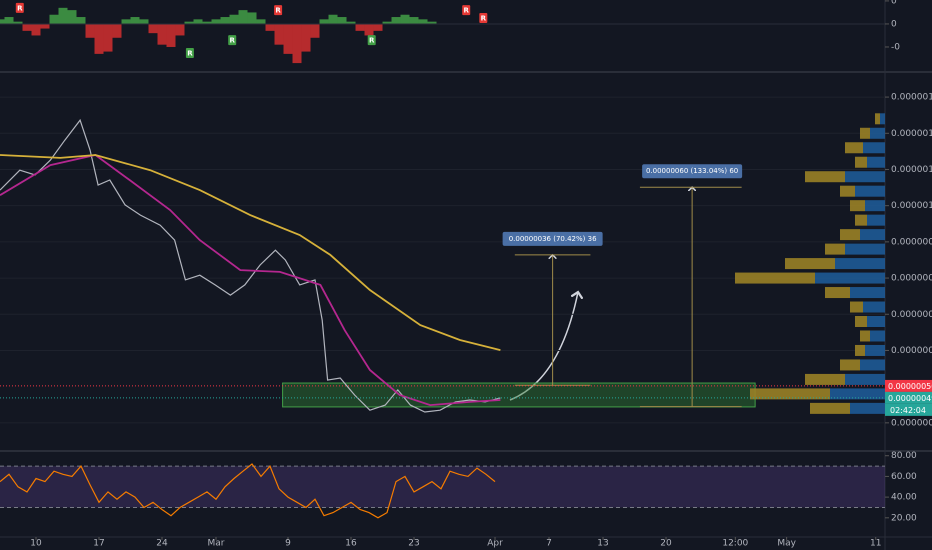 This screenshot has height=550, width=932. I want to click on x-tick-label: Mar, so click(216, 544).